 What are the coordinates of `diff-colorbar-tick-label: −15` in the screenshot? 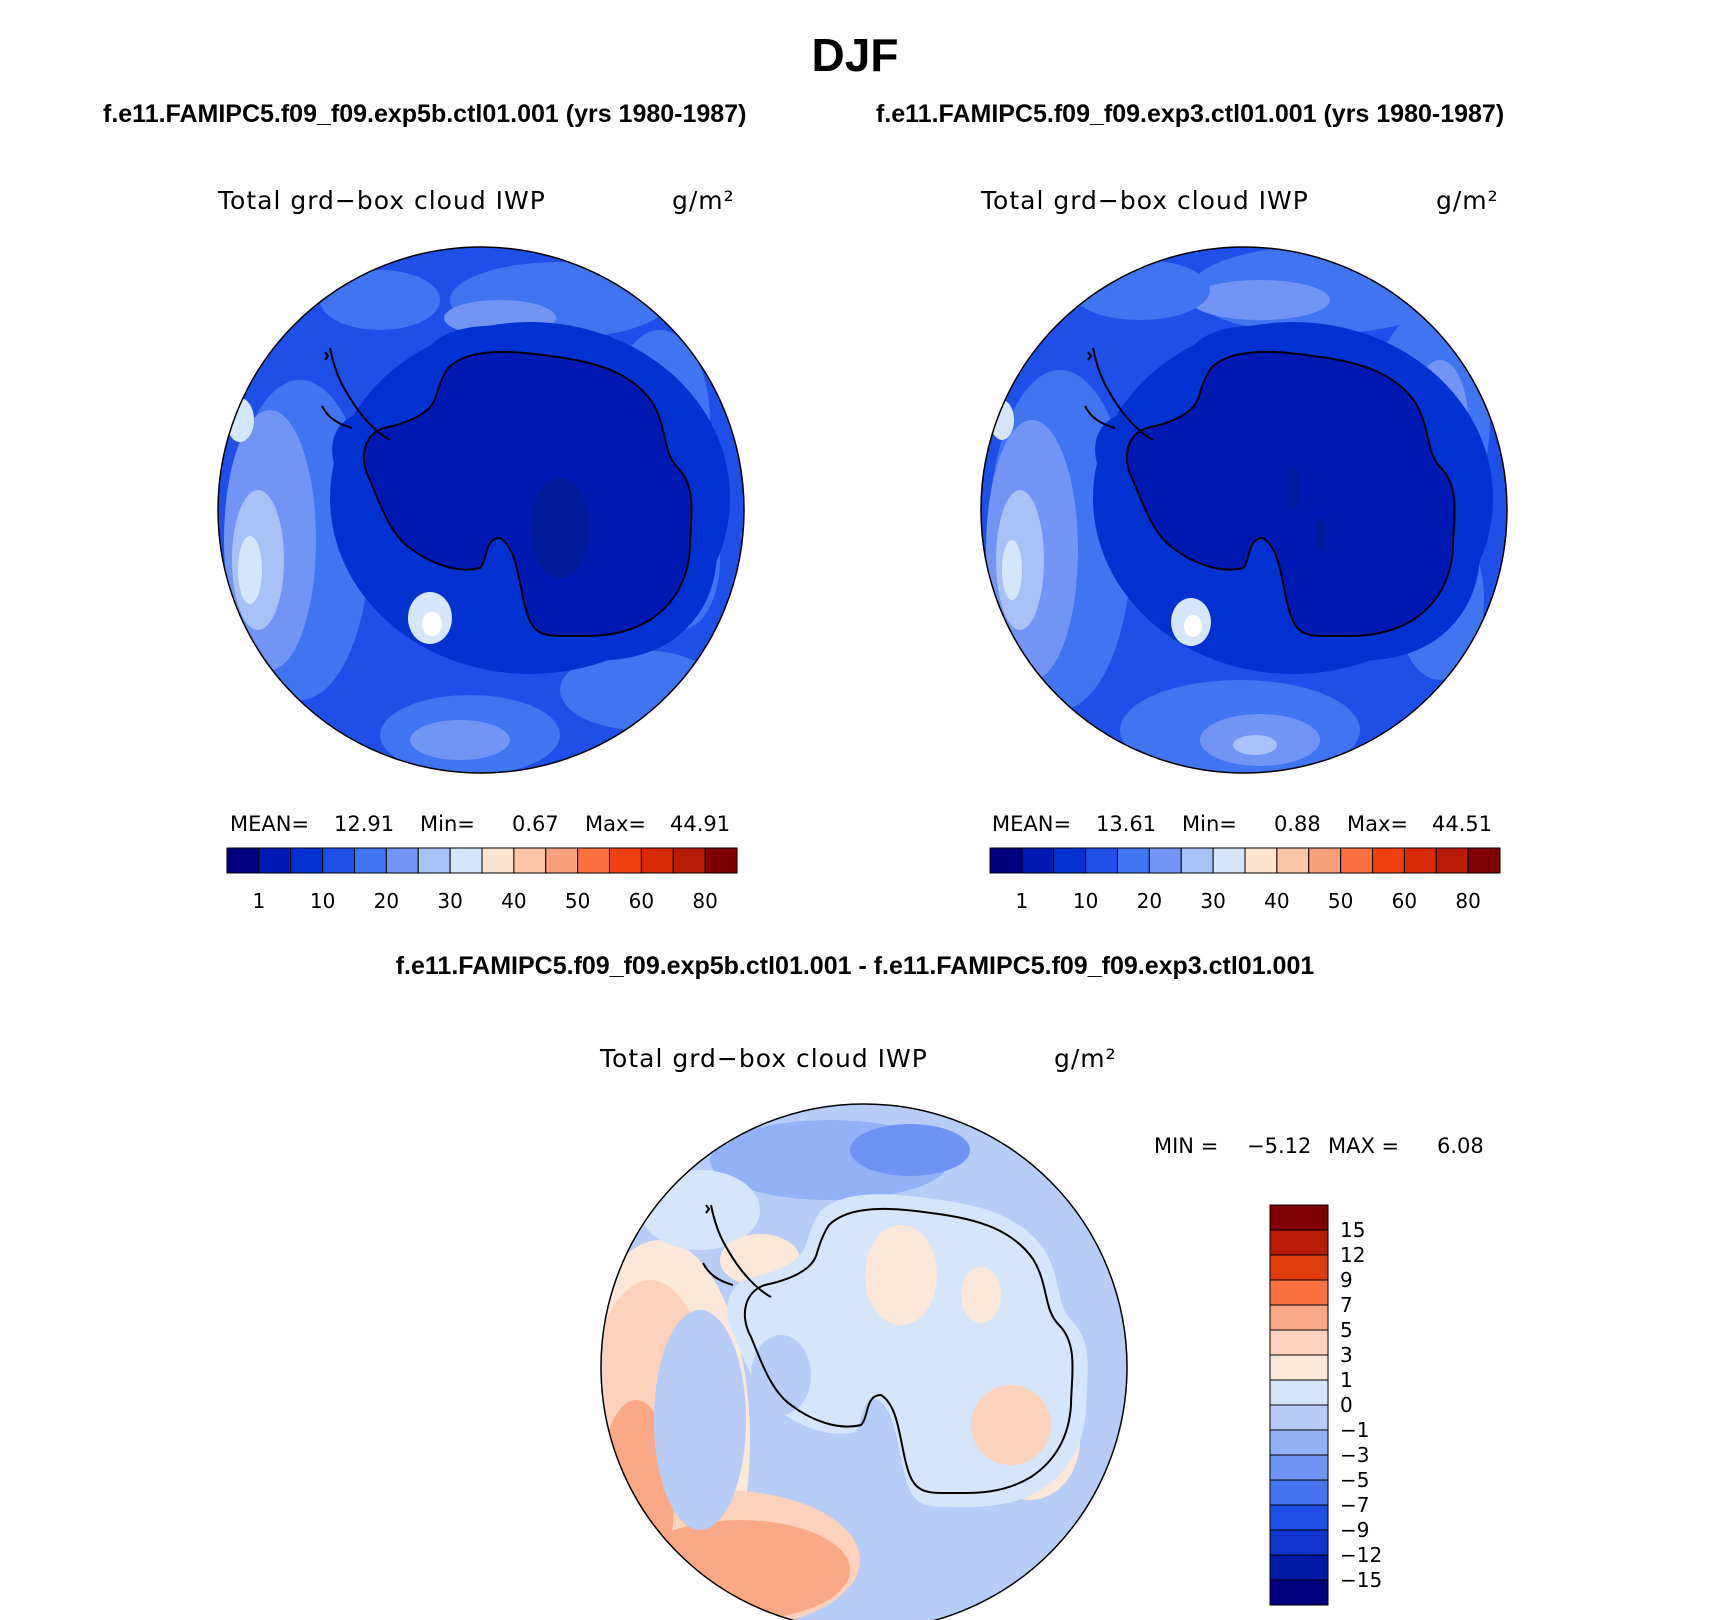 It's located at (1361, 1580).